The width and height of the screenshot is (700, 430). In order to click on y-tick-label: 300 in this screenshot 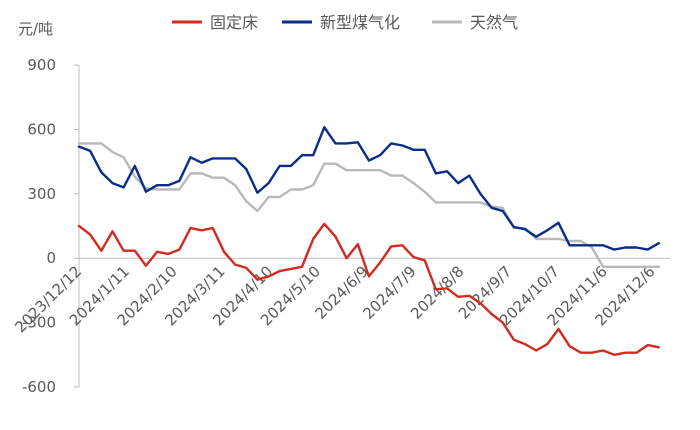, I will do `click(41, 194)`.